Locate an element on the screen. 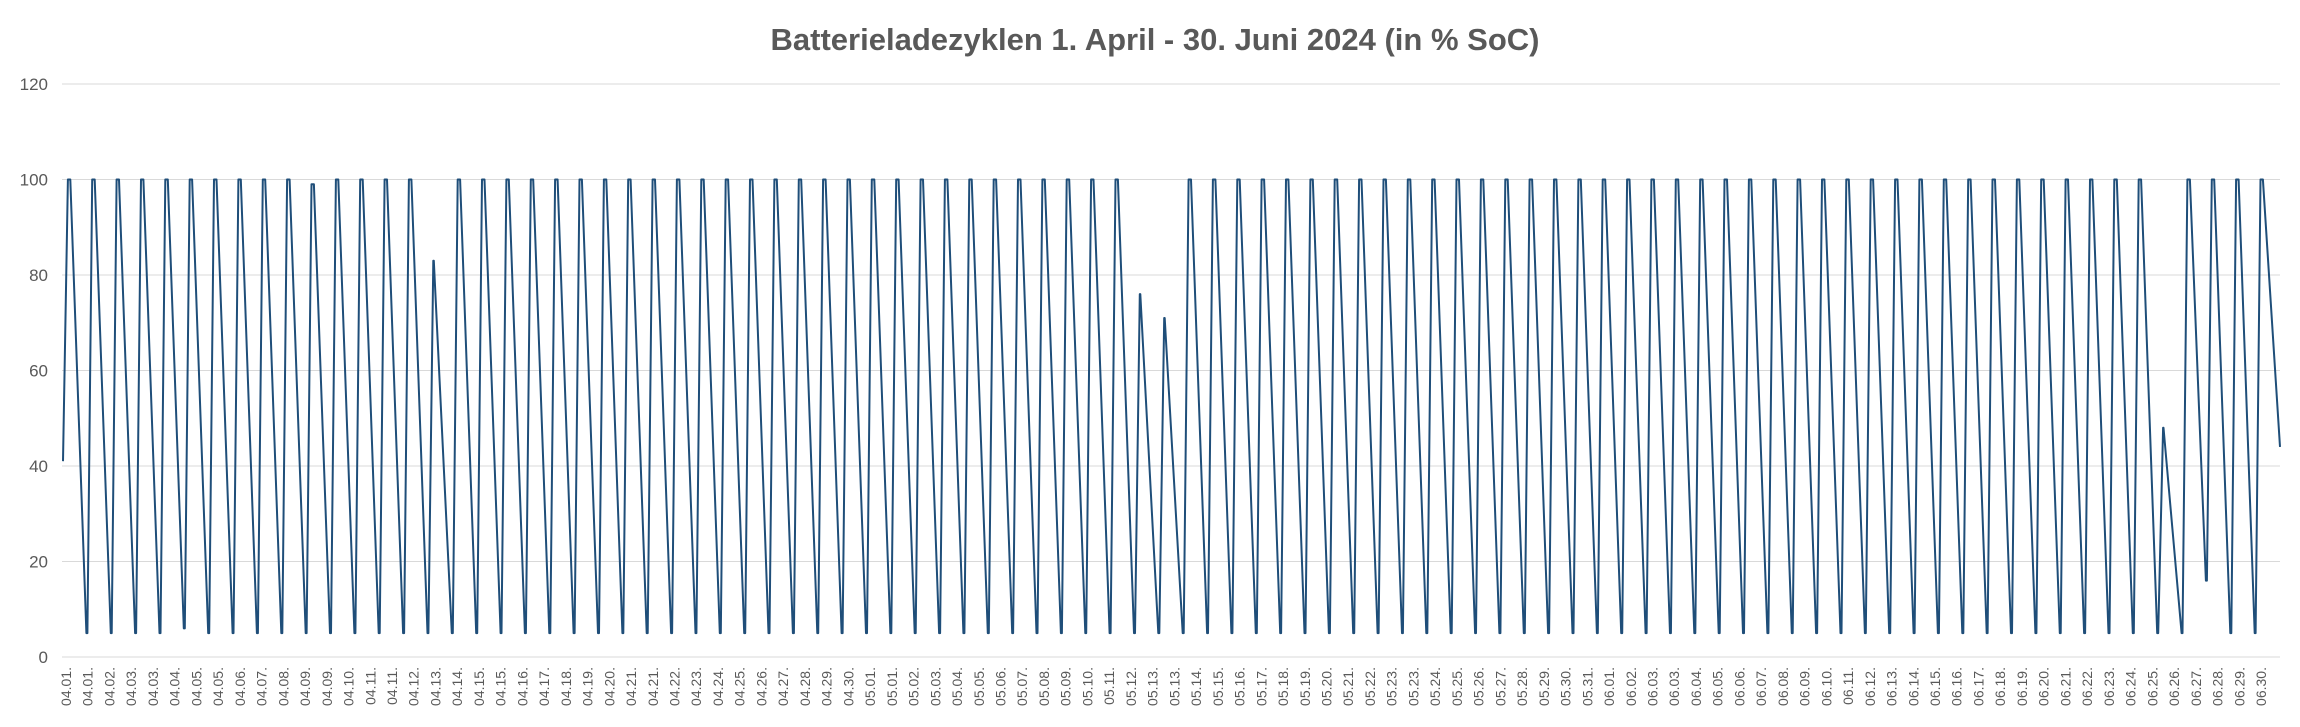  x-tick-label: 06.28. is located at coordinates (2218, 686).